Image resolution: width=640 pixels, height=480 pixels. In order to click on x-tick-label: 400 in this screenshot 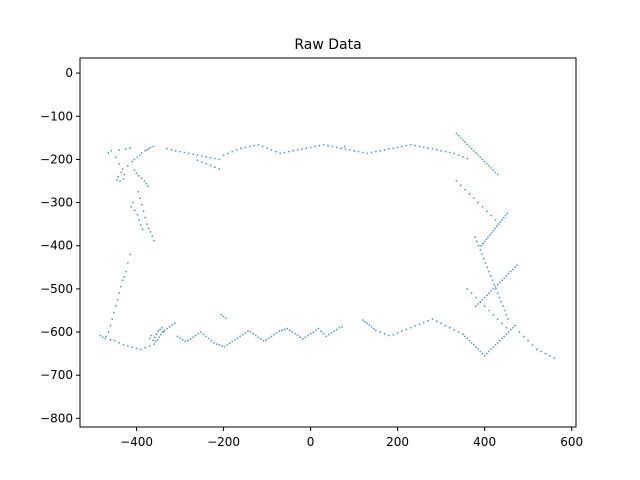, I will do `click(484, 442)`.